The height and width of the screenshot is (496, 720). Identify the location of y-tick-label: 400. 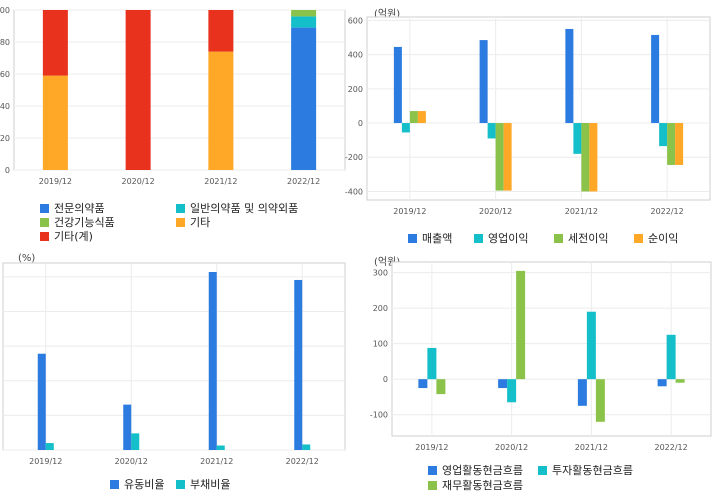
(355, 55).